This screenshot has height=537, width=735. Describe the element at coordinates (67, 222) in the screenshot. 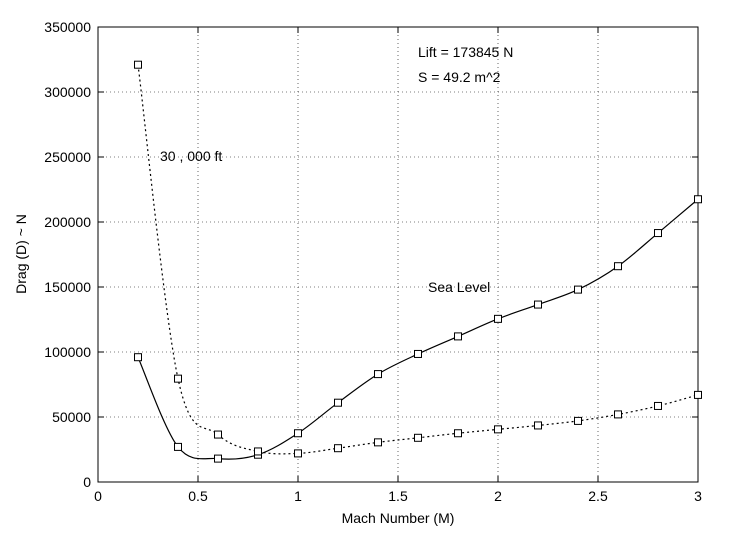

I see `y-tick-label: 200000` at that location.